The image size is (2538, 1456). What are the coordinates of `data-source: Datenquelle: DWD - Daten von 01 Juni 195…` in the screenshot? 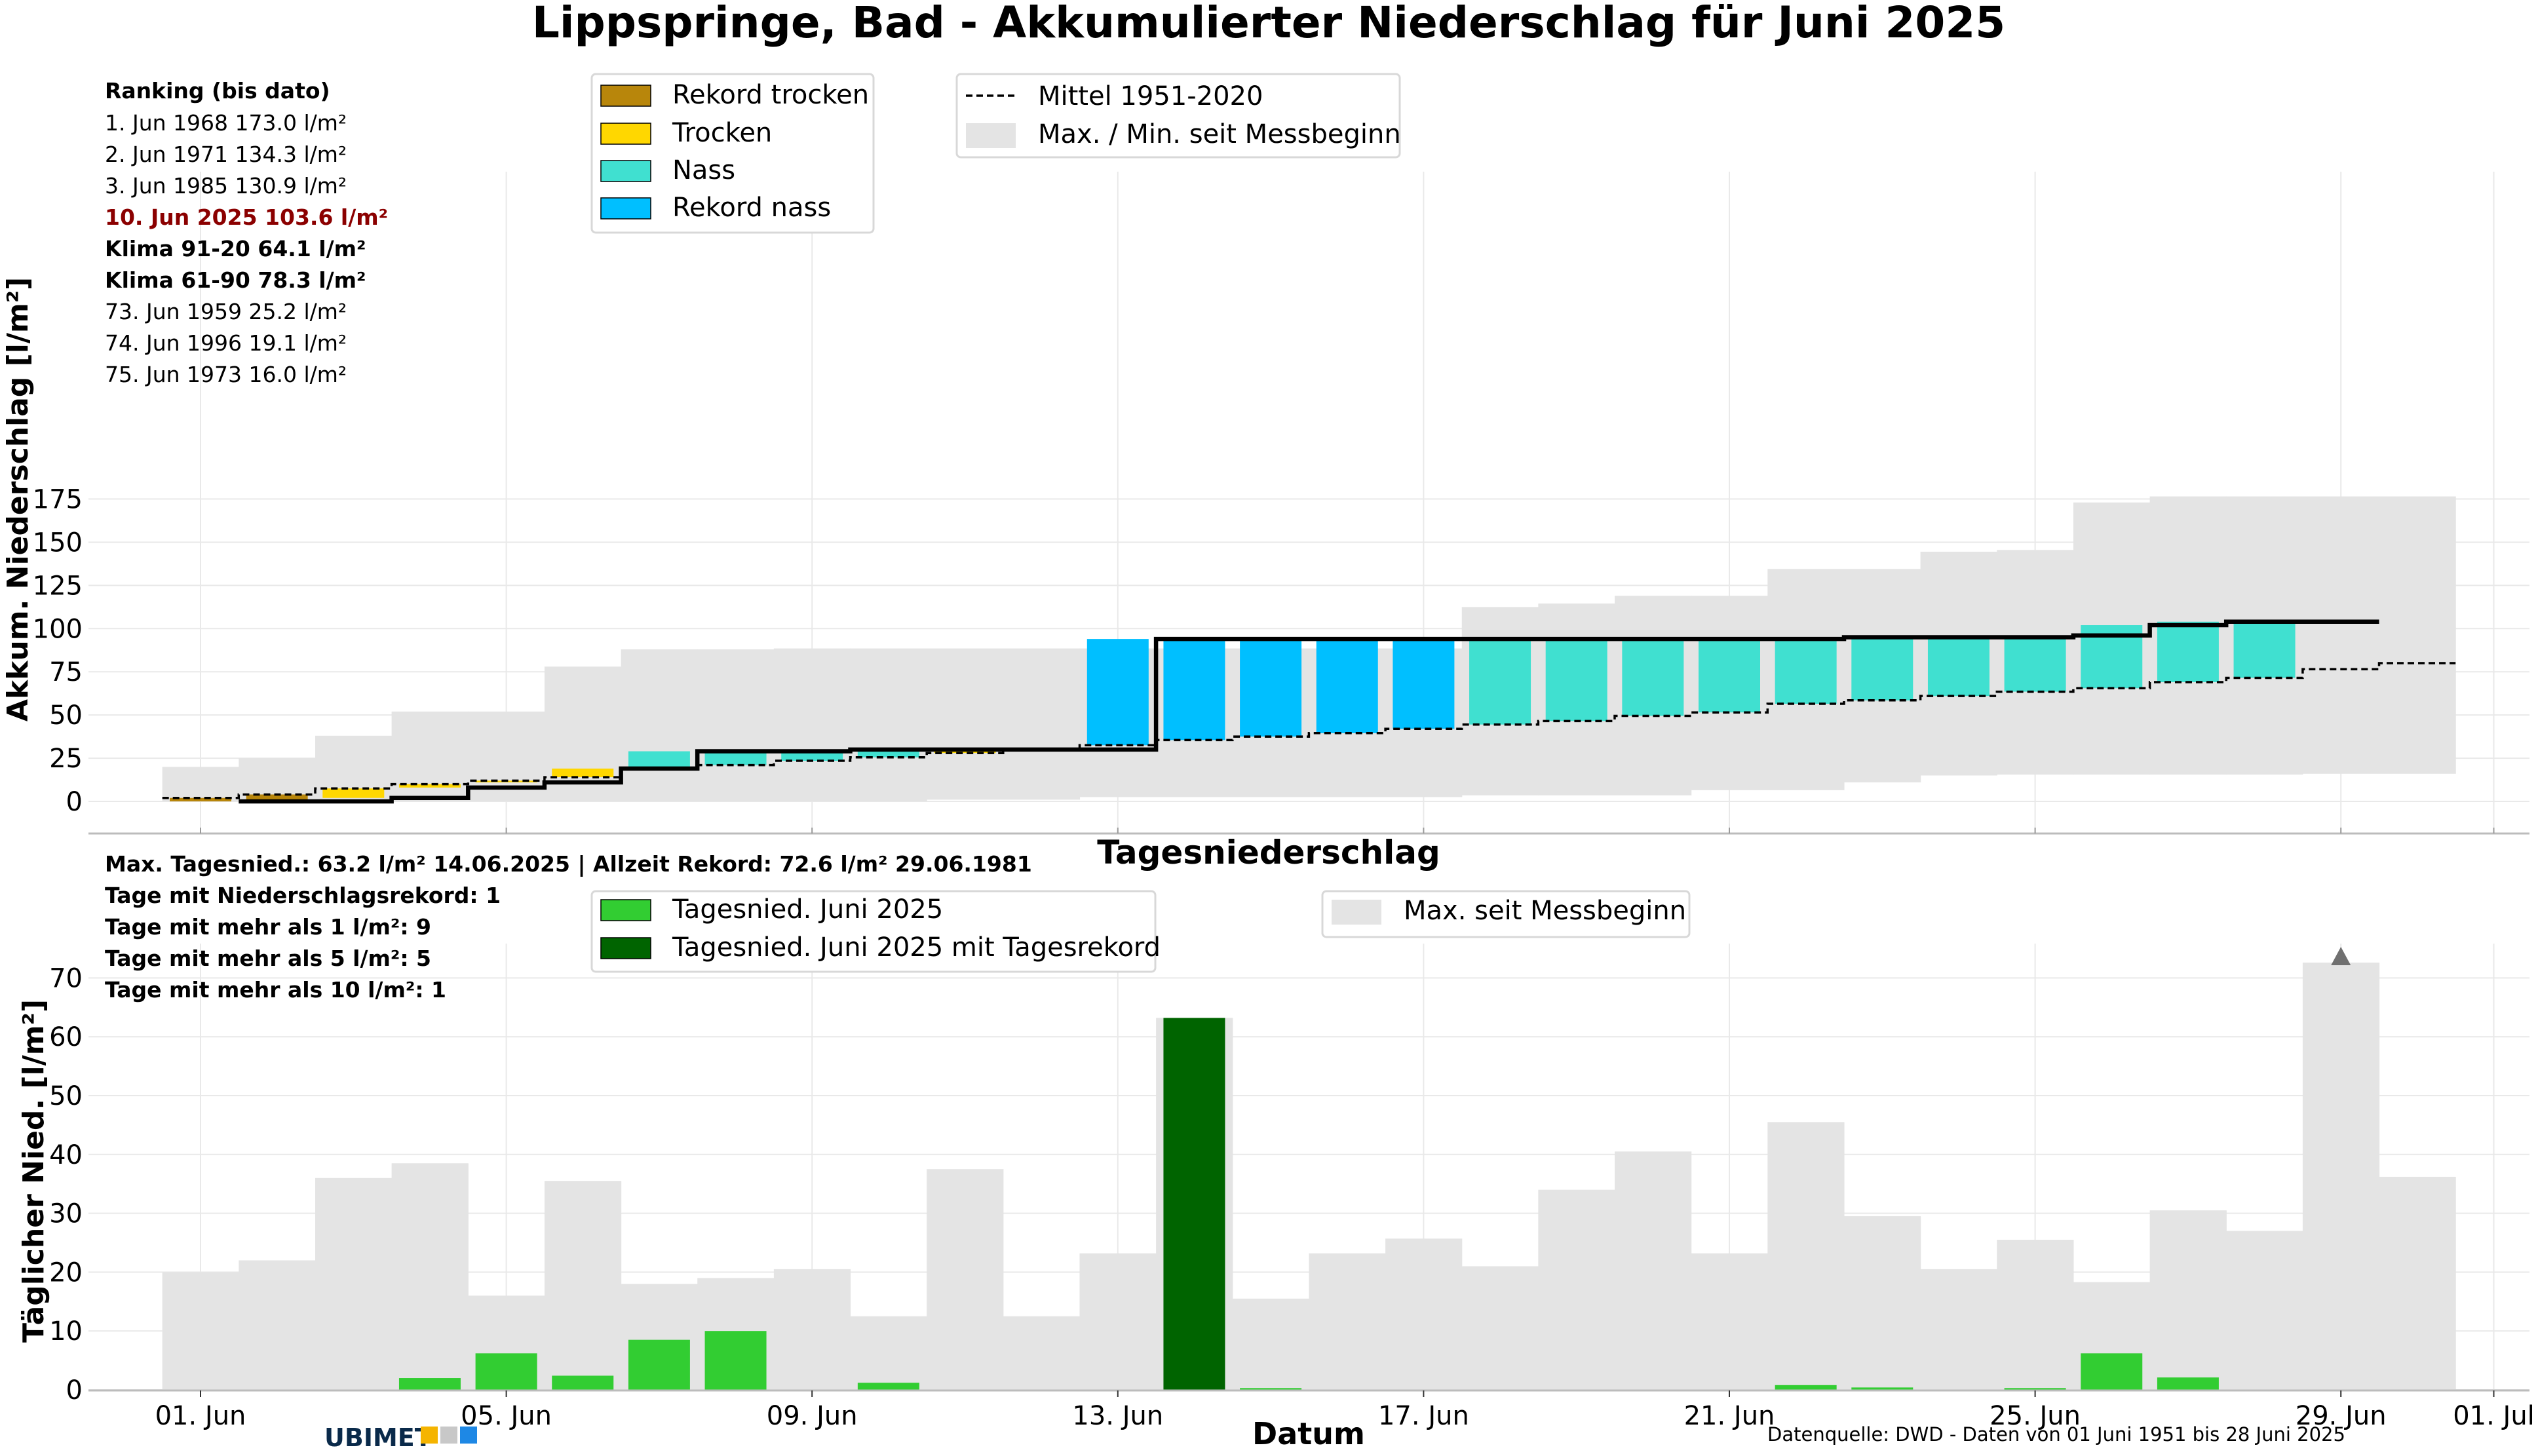 It's located at (2056, 1434).